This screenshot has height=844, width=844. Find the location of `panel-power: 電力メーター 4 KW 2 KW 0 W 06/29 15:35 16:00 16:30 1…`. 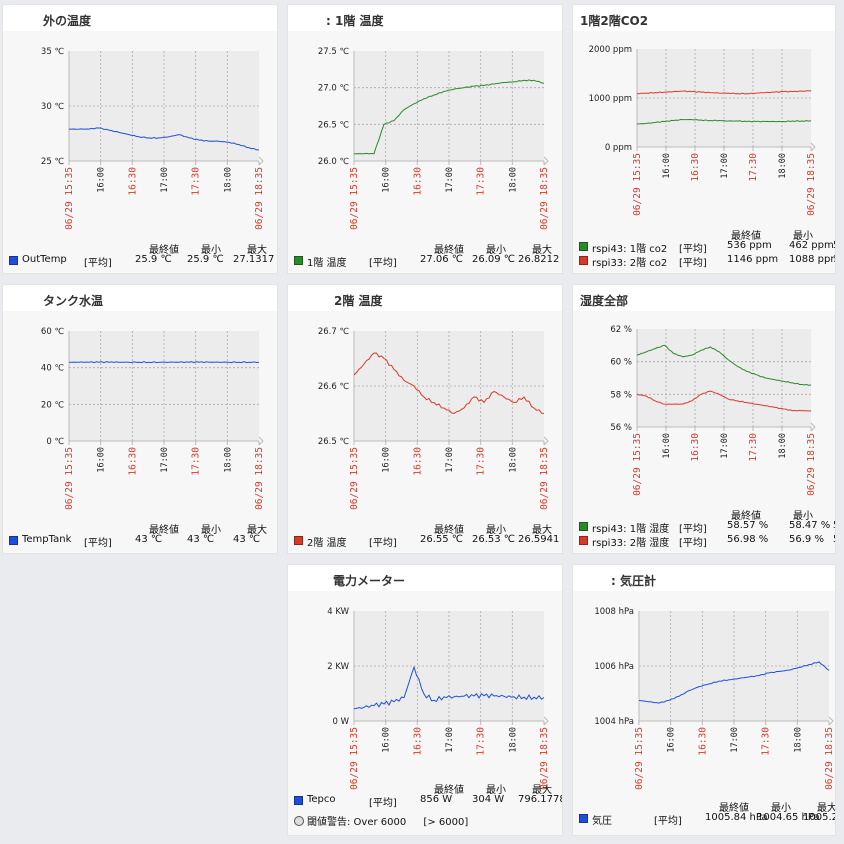

panel-power: 電力メーター 4 KW 2 KW 0 W 06/29 15:35 16:00 16:30 1… is located at coordinates (425, 700).